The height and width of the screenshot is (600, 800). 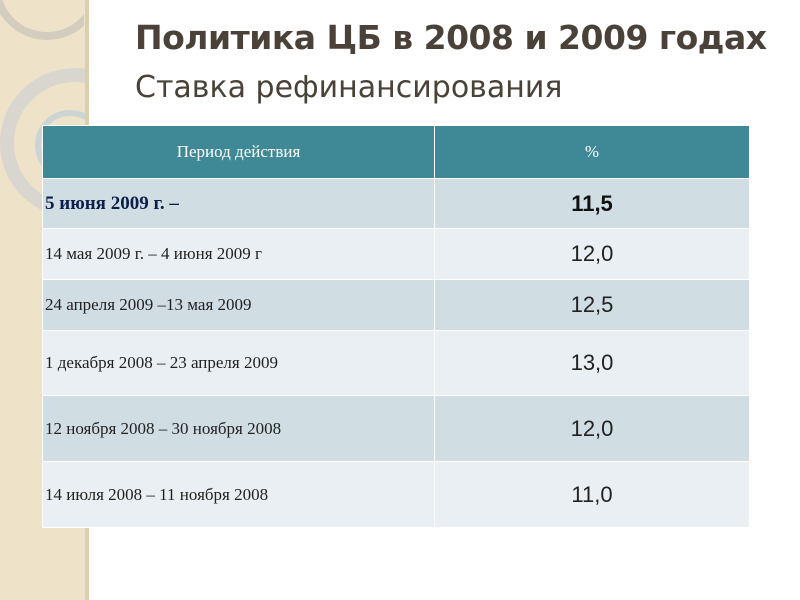 I want to click on decorative-ring-top, so click(x=42, y=20).